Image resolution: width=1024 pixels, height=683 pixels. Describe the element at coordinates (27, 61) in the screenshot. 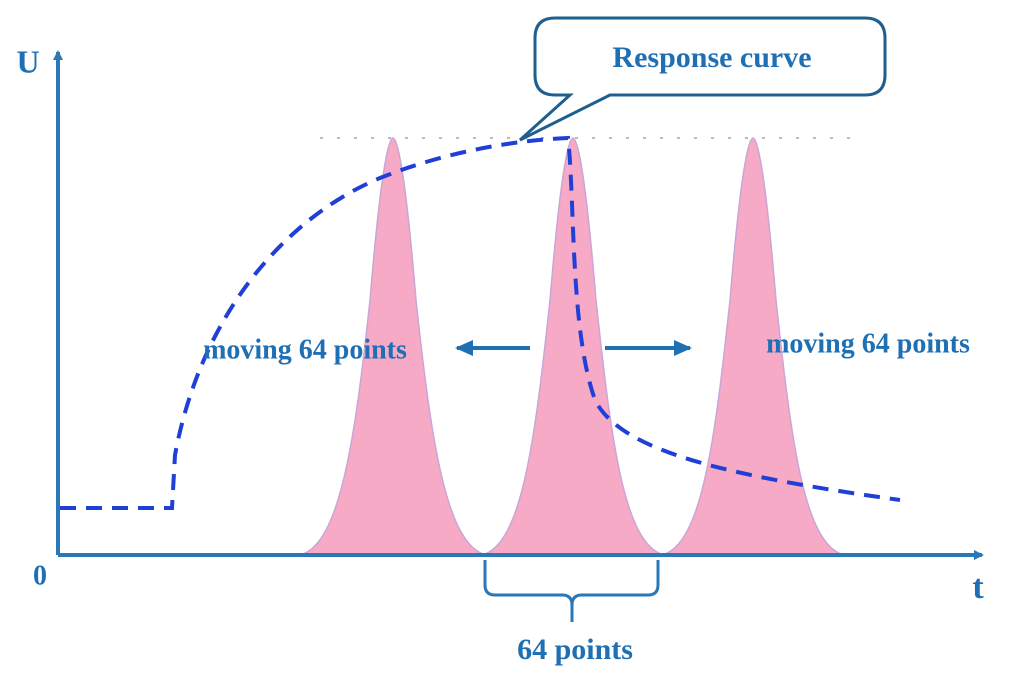

I see `y-axis-label: U` at that location.